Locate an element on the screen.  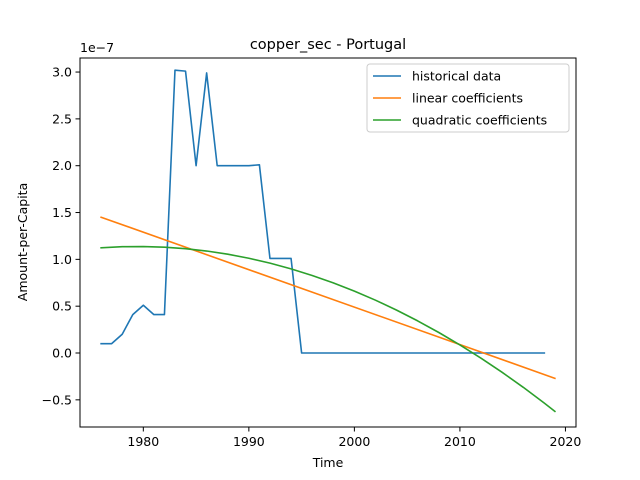
y-tick-label: 0.5 is located at coordinates (62, 306).